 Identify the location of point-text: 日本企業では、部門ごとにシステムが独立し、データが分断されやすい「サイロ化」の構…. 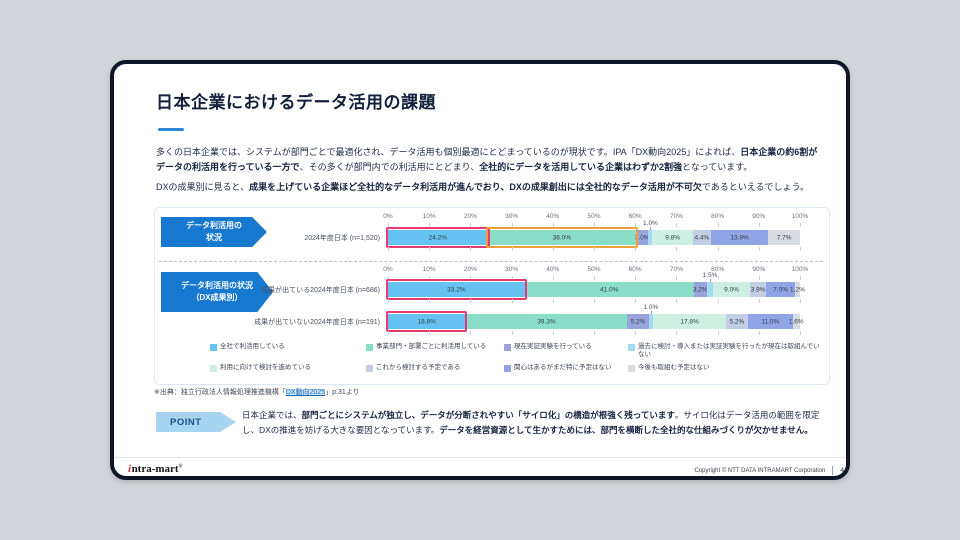
(535, 423).